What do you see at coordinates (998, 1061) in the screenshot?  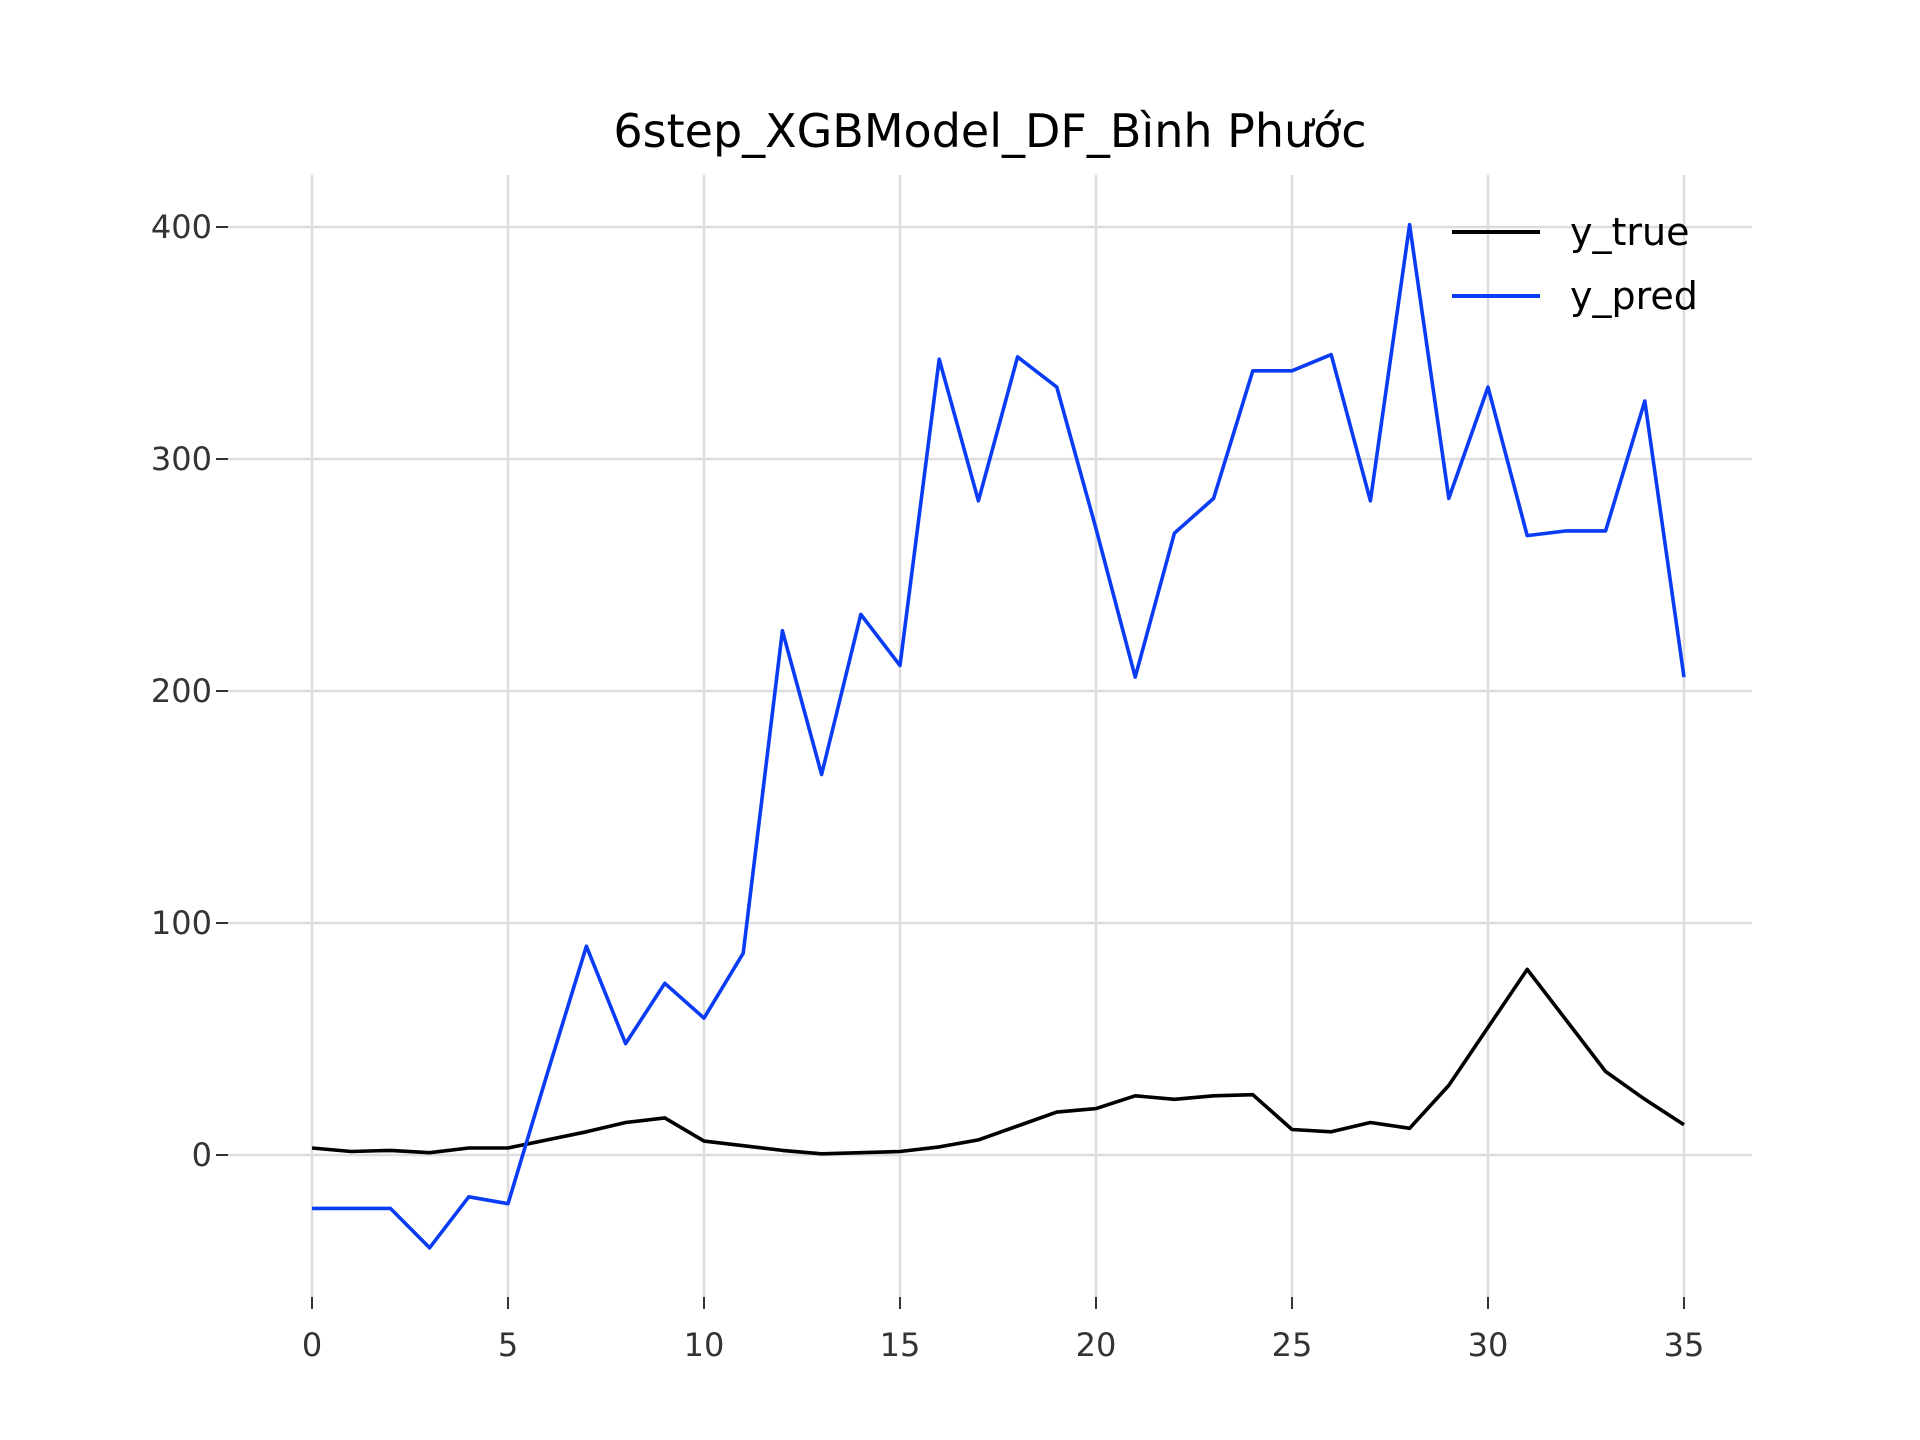 I see `series-line-y-true` at bounding box center [998, 1061].